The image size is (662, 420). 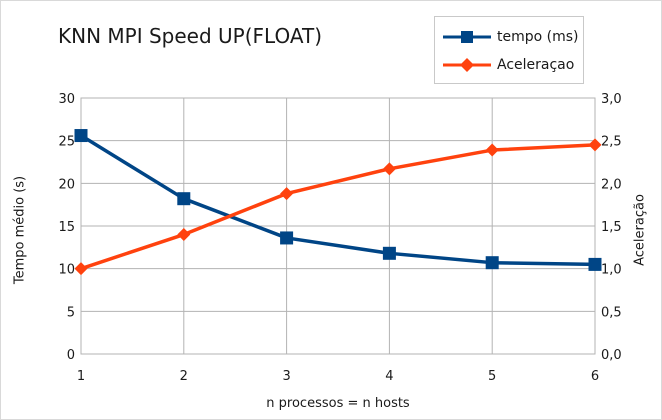 I want to click on y-tick-label-left: 25, so click(x=66, y=142).